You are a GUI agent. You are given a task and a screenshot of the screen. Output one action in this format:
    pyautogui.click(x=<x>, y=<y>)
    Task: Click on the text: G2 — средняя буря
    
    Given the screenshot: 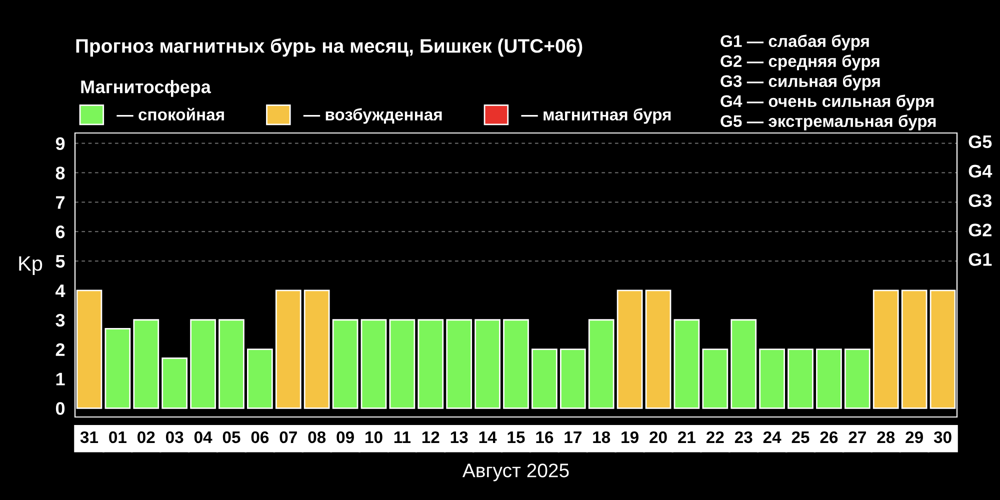 What is the action you would take?
    pyautogui.click(x=800, y=62)
    